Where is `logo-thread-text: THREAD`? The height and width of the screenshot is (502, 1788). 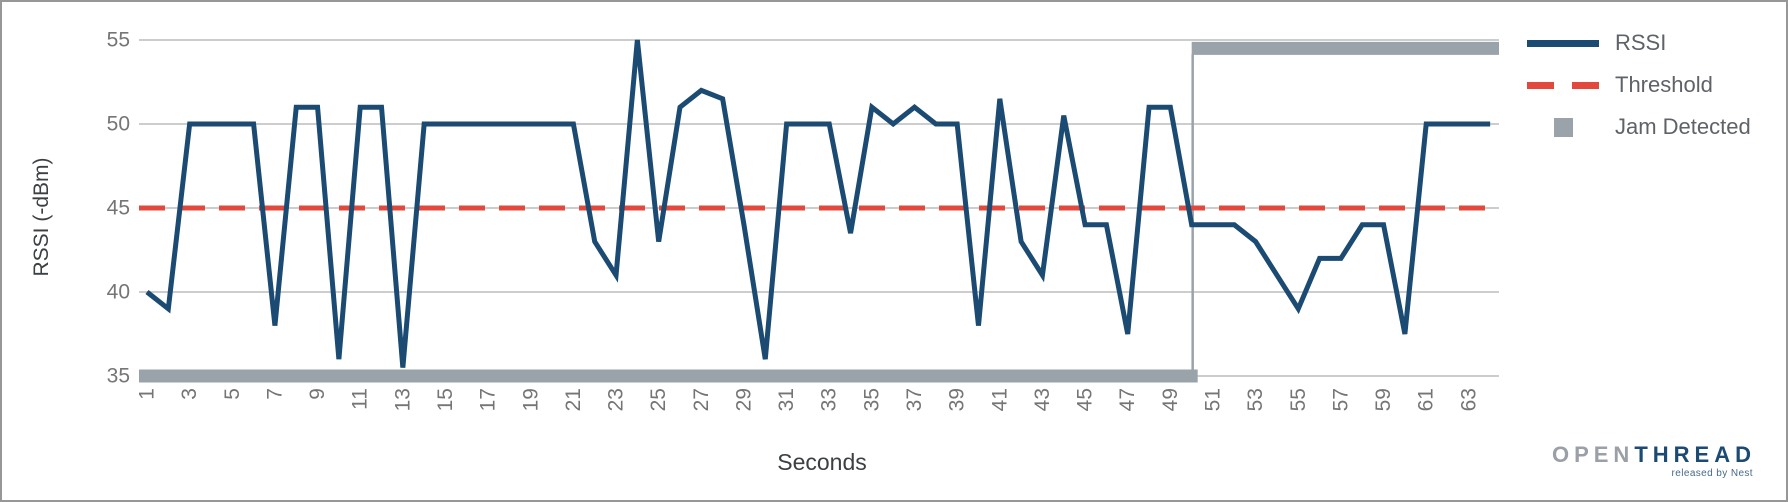
logo-thread-text: THREAD is located at coordinates (1695, 454).